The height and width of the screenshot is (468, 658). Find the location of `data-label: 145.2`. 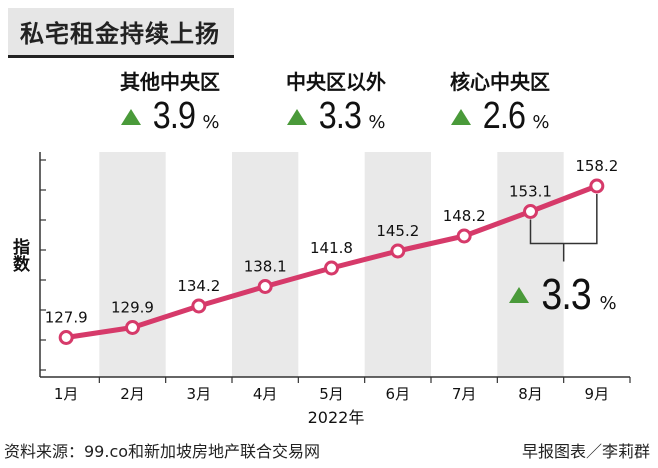

data-label: 145.2 is located at coordinates (397, 231).